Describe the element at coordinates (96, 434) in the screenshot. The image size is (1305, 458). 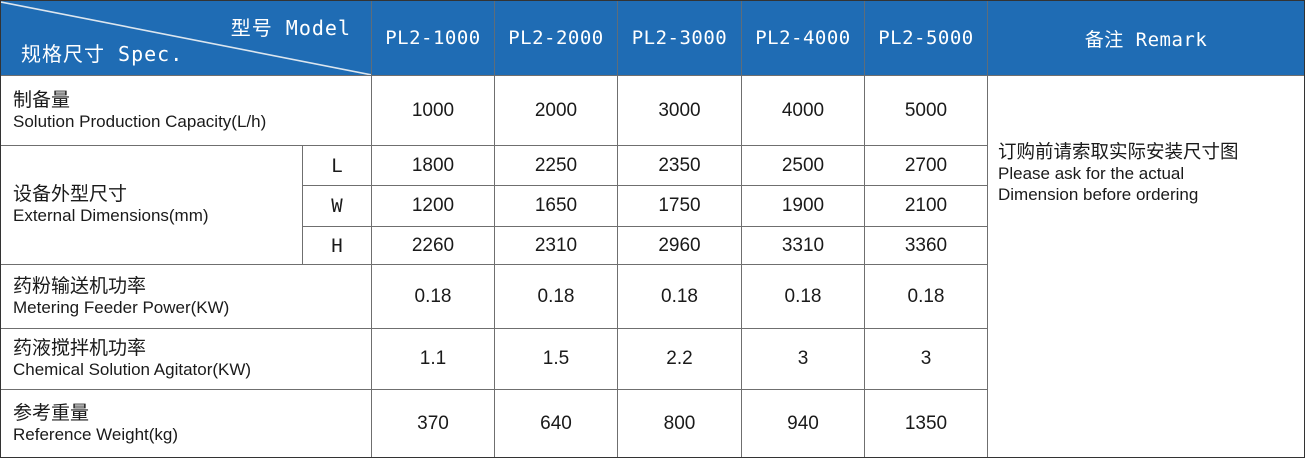
I see `row-label-en: Reference Weight(kg)` at that location.